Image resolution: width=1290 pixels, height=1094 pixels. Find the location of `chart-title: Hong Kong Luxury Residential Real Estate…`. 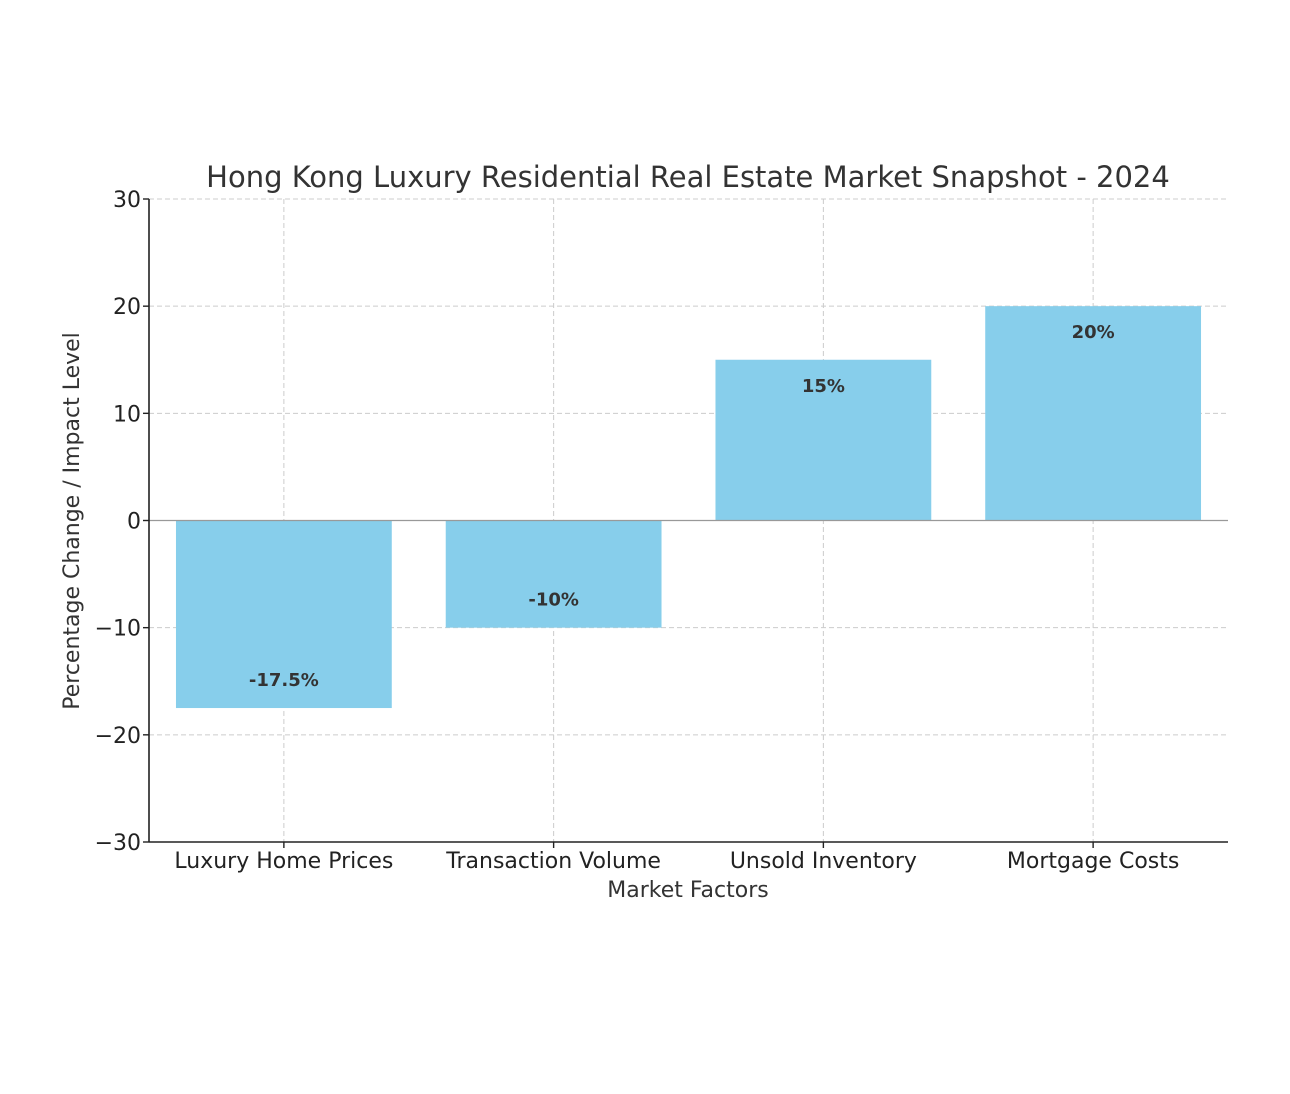

chart-title: Hong Kong Luxury Residential Real Estate… is located at coordinates (688, 177).